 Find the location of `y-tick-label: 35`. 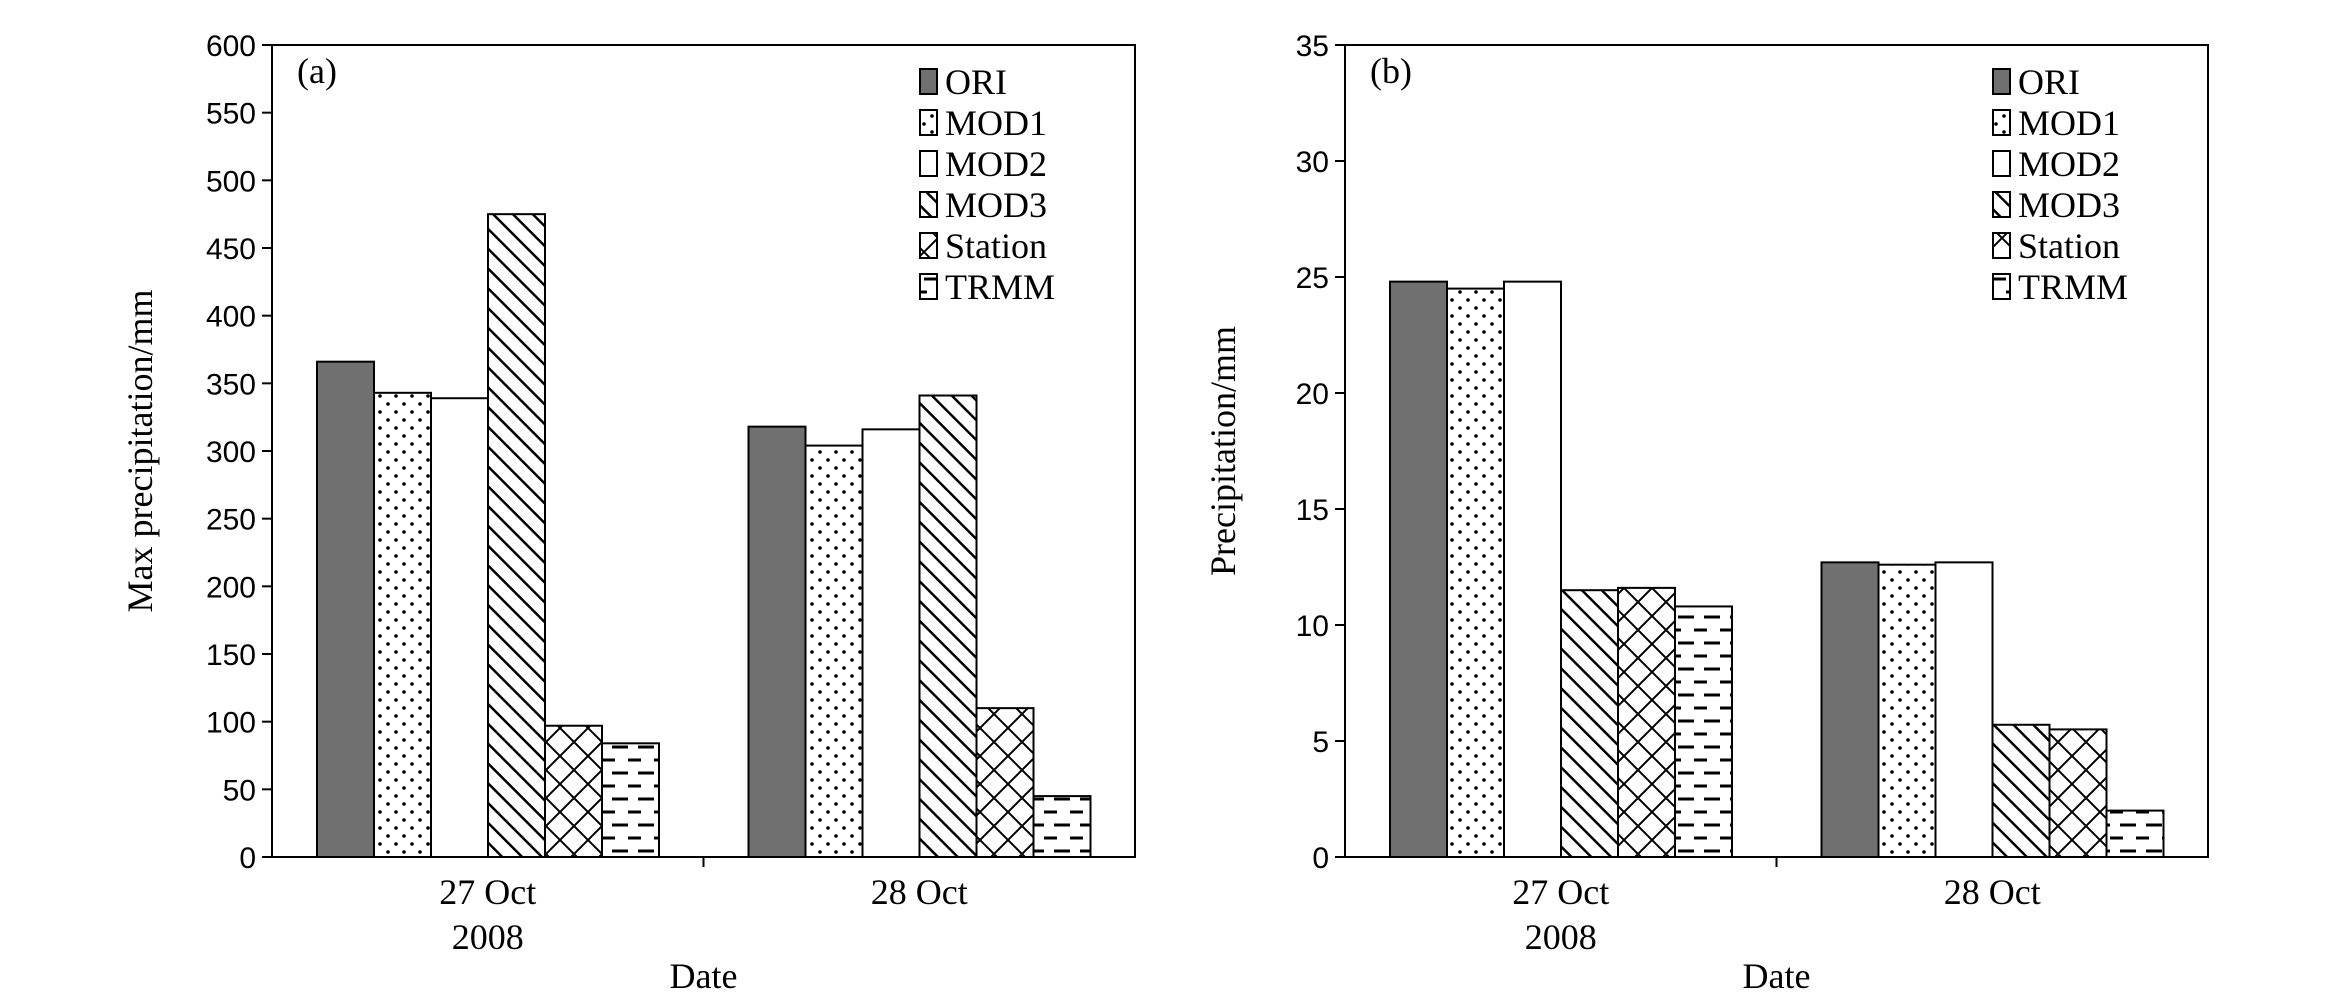

y-tick-label: 35 is located at coordinates (1312, 46).